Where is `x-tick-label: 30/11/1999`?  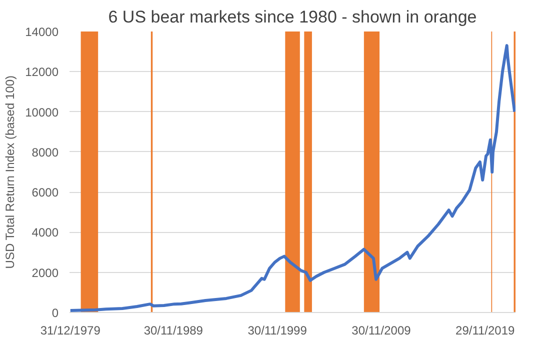
x-tick-label: 30/11/1999 is located at coordinates (278, 331).